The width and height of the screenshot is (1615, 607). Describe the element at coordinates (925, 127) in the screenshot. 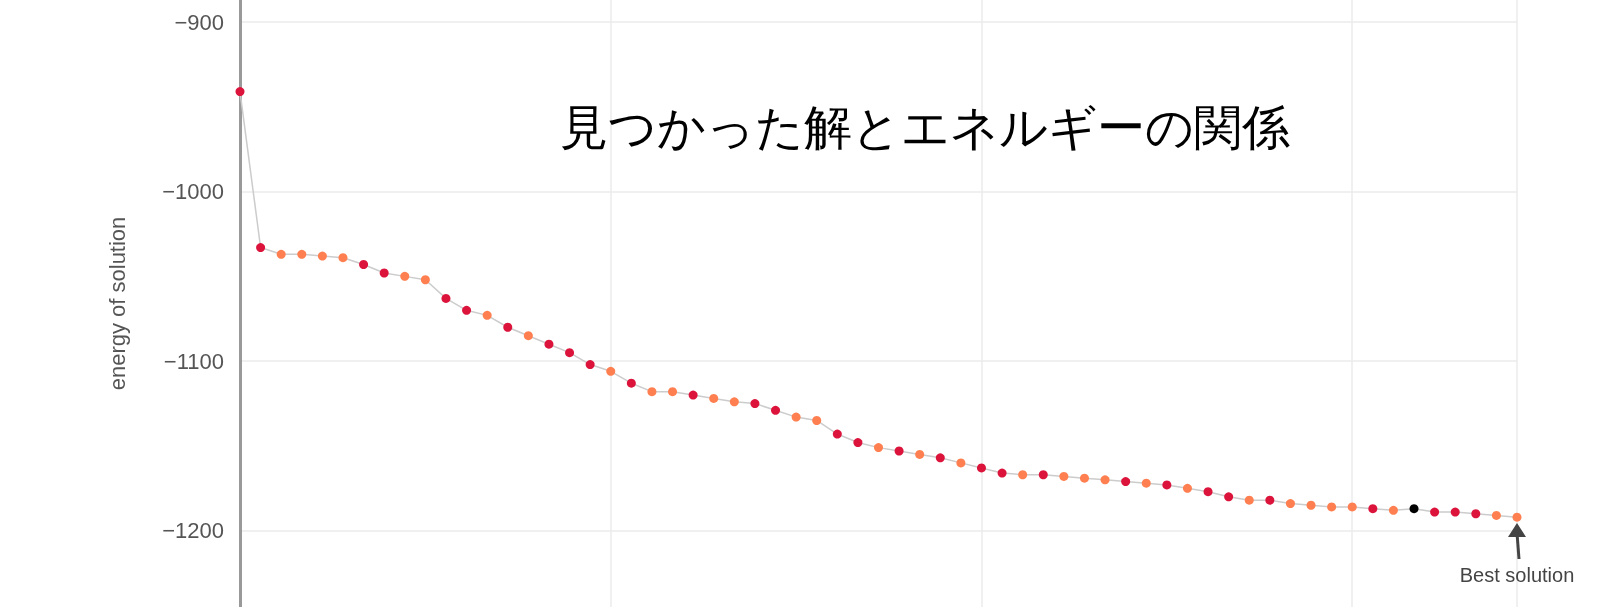

I see `text: 見つかった解とエネルギーの関係` at that location.